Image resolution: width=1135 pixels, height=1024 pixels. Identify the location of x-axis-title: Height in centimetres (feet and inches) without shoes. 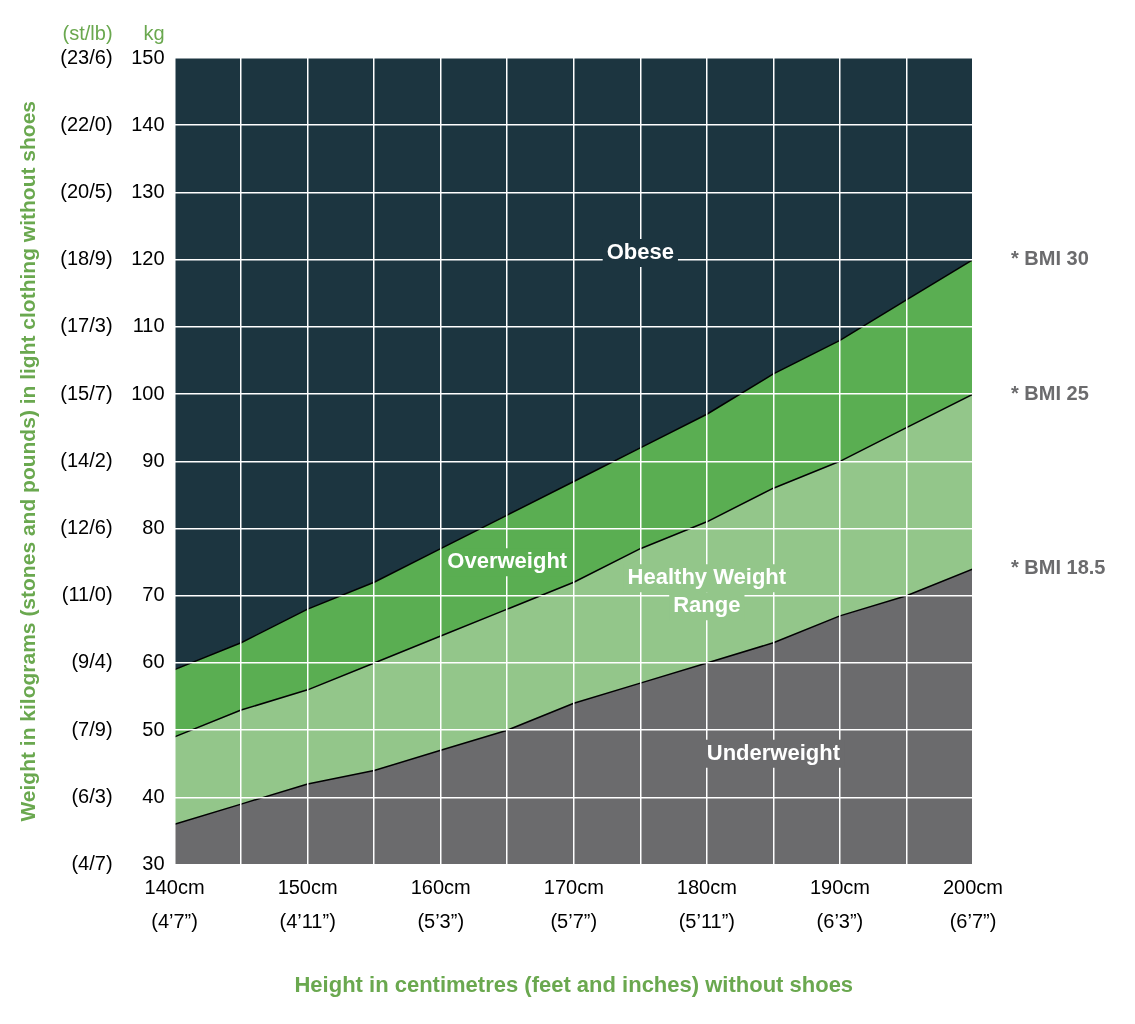
(574, 984).